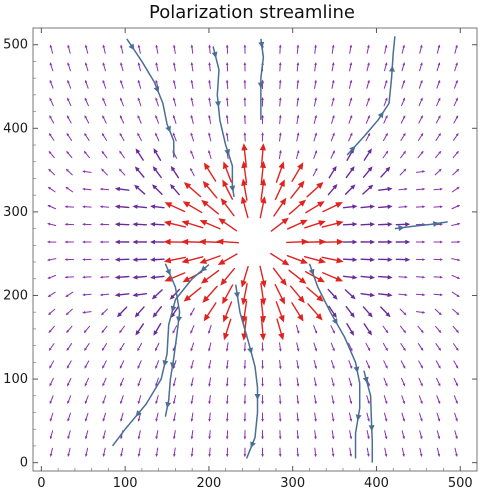 This screenshot has width=480, height=494. I want to click on y-tick-label: 100, so click(15, 379).